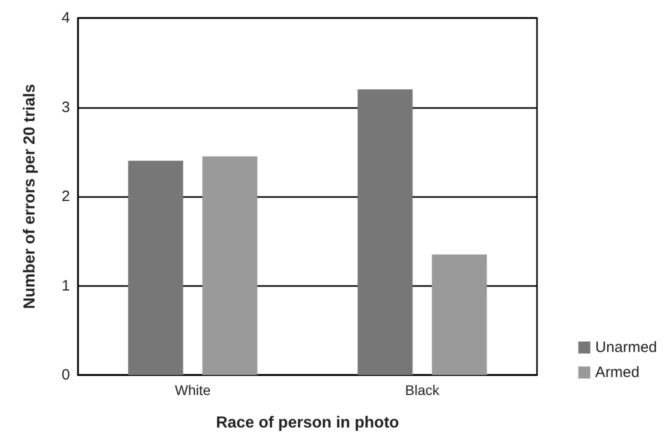  What do you see at coordinates (66, 375) in the screenshot?
I see `y-tick-label: 0` at bounding box center [66, 375].